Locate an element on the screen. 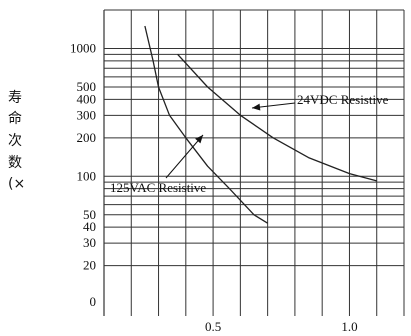  y-axis-label-char: 数 is located at coordinates (15, 163).